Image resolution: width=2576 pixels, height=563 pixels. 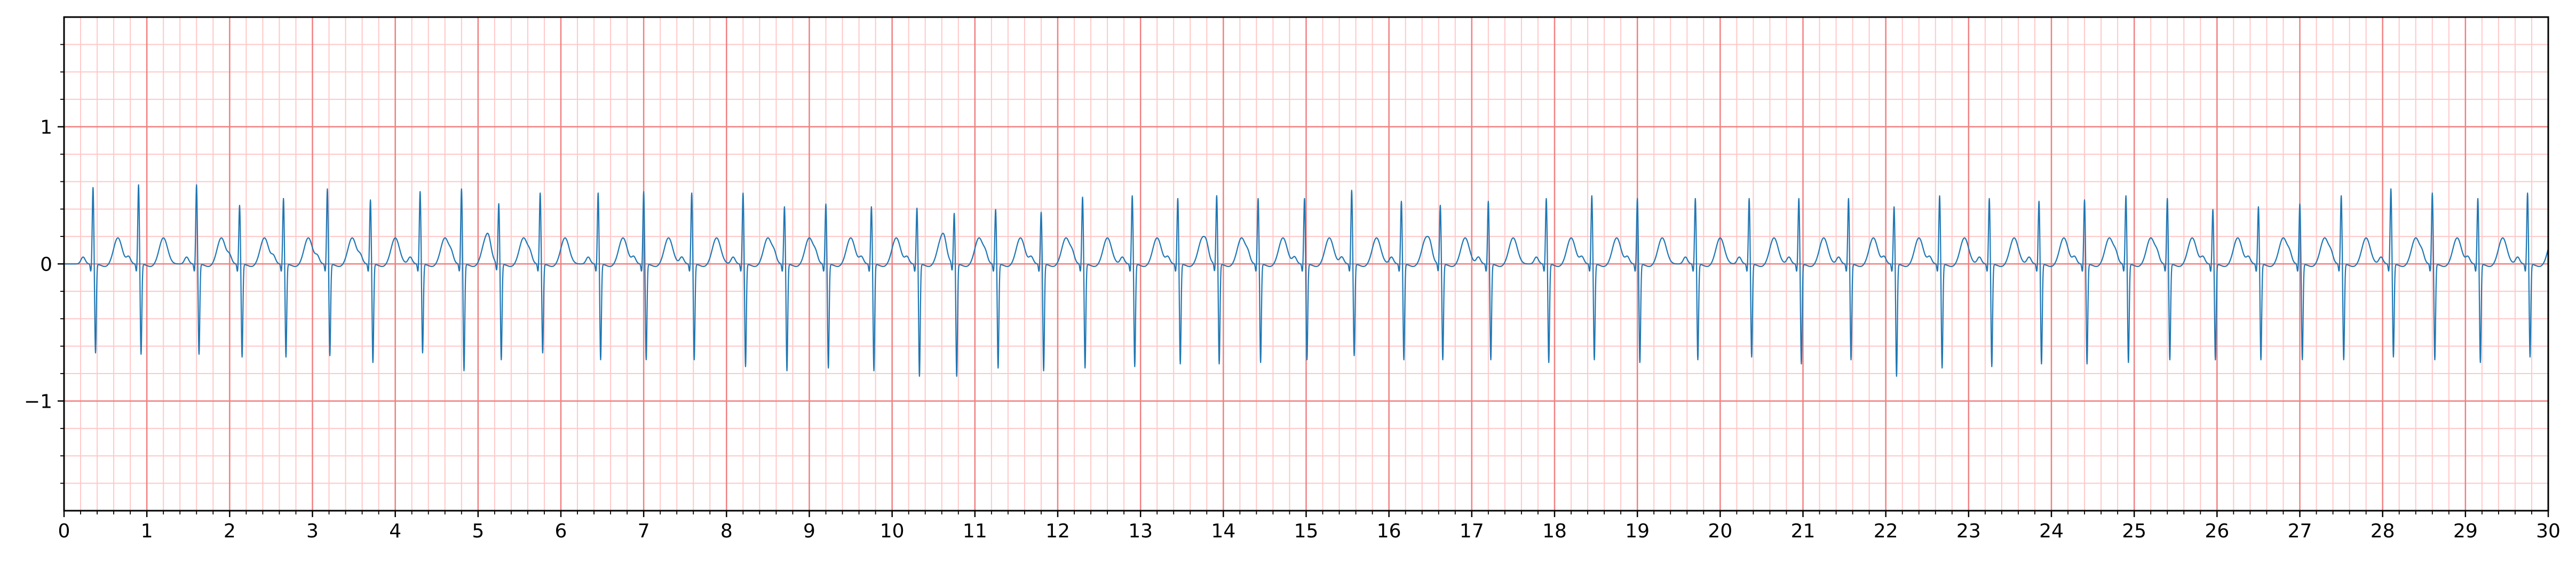 I want to click on y-tick-label: 1, so click(x=46, y=128).